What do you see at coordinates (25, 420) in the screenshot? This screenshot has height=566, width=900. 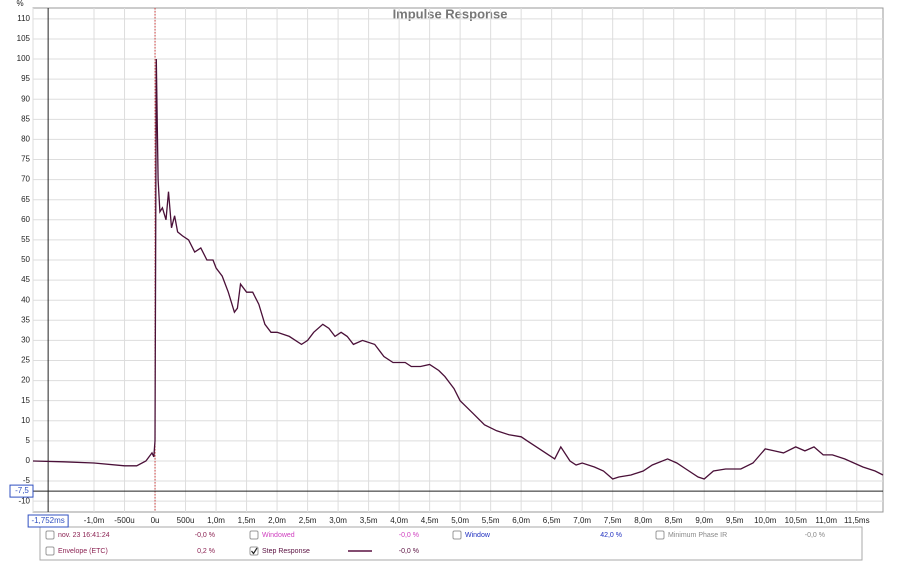 I see `y-tick-label: 10` at bounding box center [25, 420].